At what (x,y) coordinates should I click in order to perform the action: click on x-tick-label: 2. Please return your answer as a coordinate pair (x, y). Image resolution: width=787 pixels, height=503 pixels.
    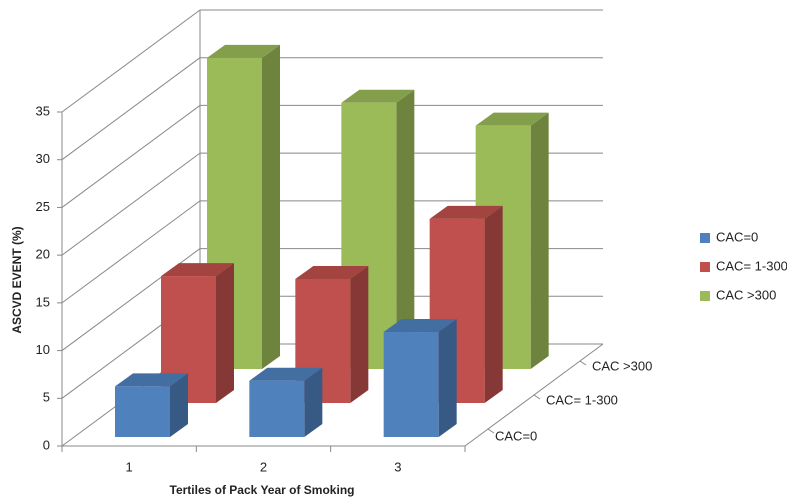
    Looking at the image, I should click on (263, 466).